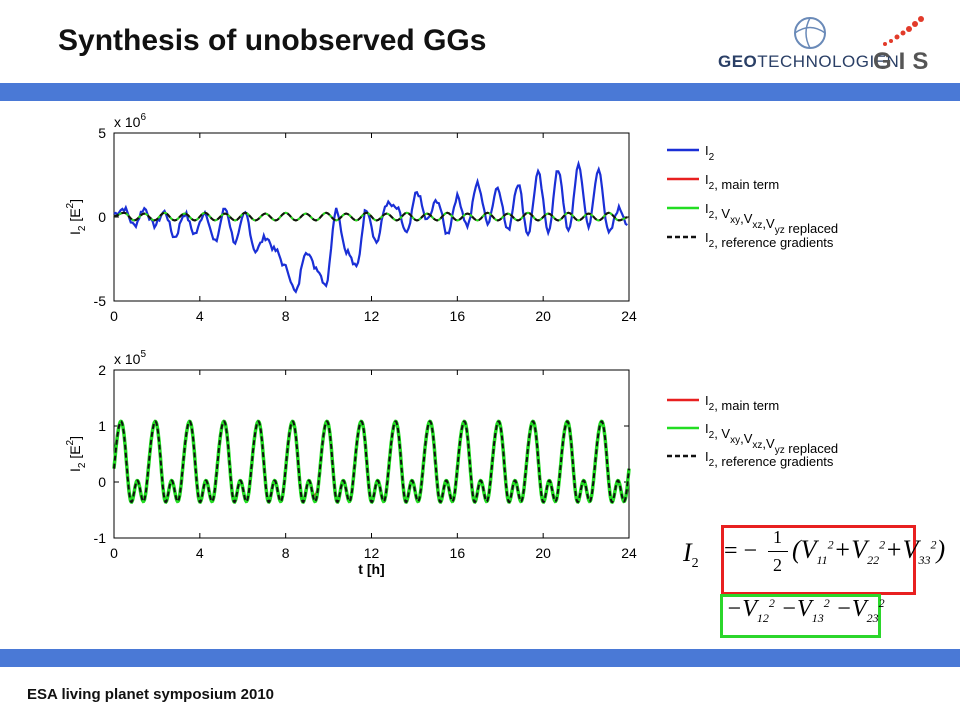  What do you see at coordinates (100, 301) in the screenshot?
I see `y-tick-label: -5` at bounding box center [100, 301].